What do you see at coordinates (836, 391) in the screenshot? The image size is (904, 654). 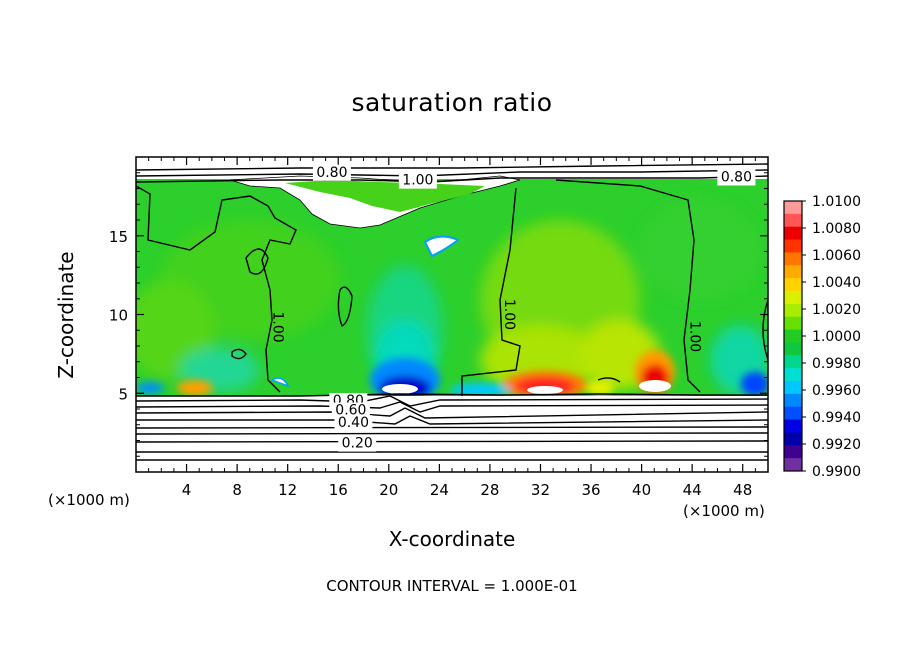 I see `colorbar-label: 0.9960` at bounding box center [836, 391].